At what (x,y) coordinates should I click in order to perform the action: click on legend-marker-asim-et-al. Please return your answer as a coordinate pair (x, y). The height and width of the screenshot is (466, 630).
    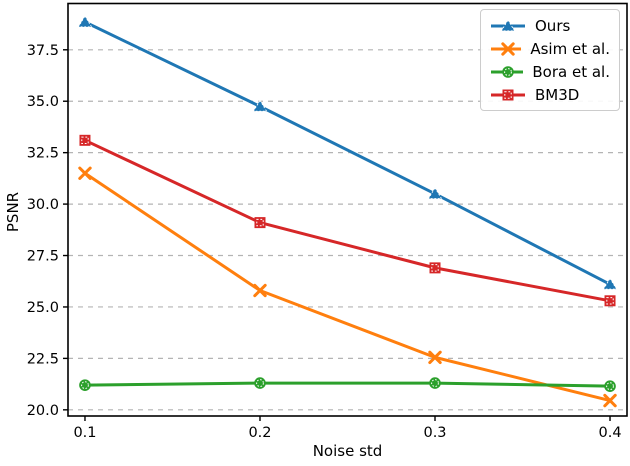
    Looking at the image, I should click on (506, 49).